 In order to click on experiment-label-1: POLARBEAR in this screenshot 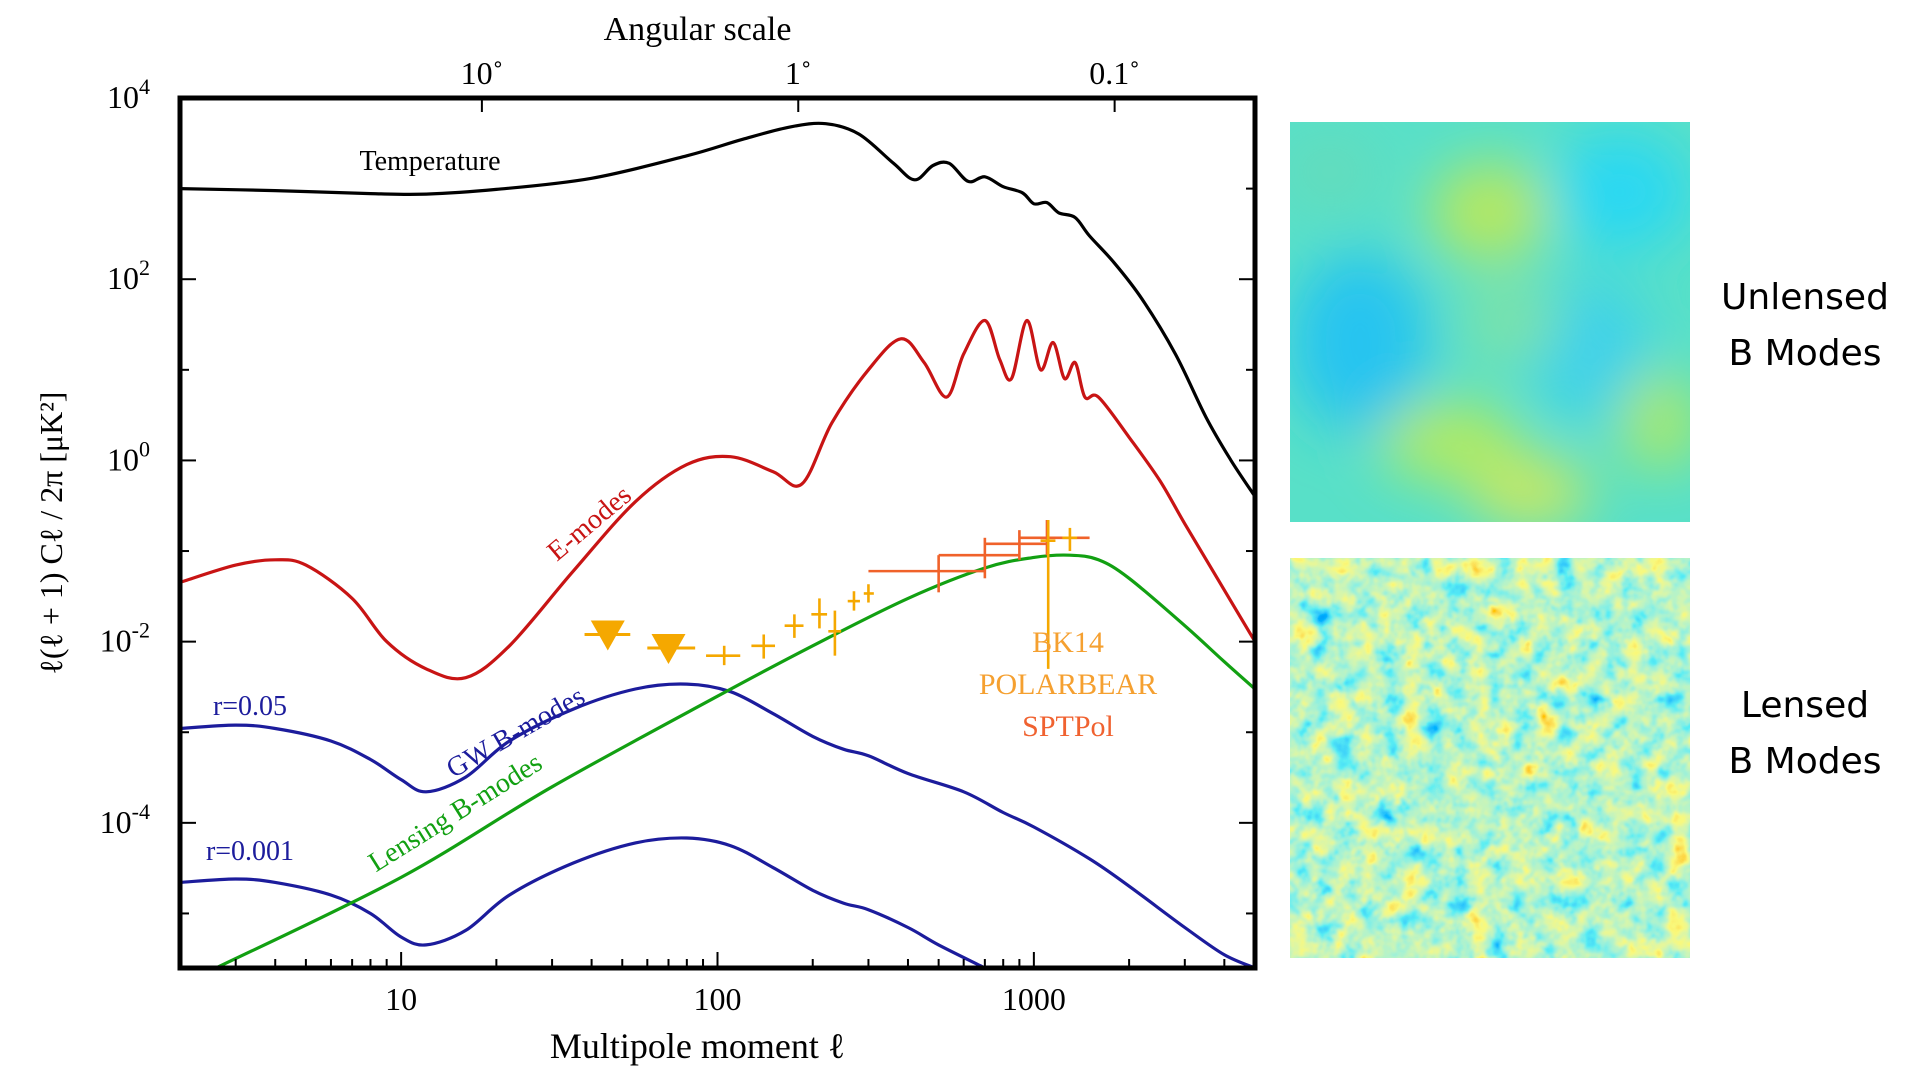, I will do `click(1068, 684)`.